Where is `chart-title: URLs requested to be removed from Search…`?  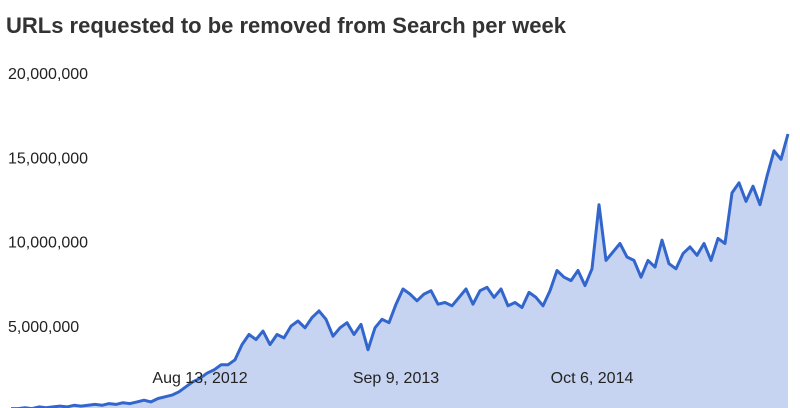
chart-title: URLs requested to be removed from Search… is located at coordinates (286, 25).